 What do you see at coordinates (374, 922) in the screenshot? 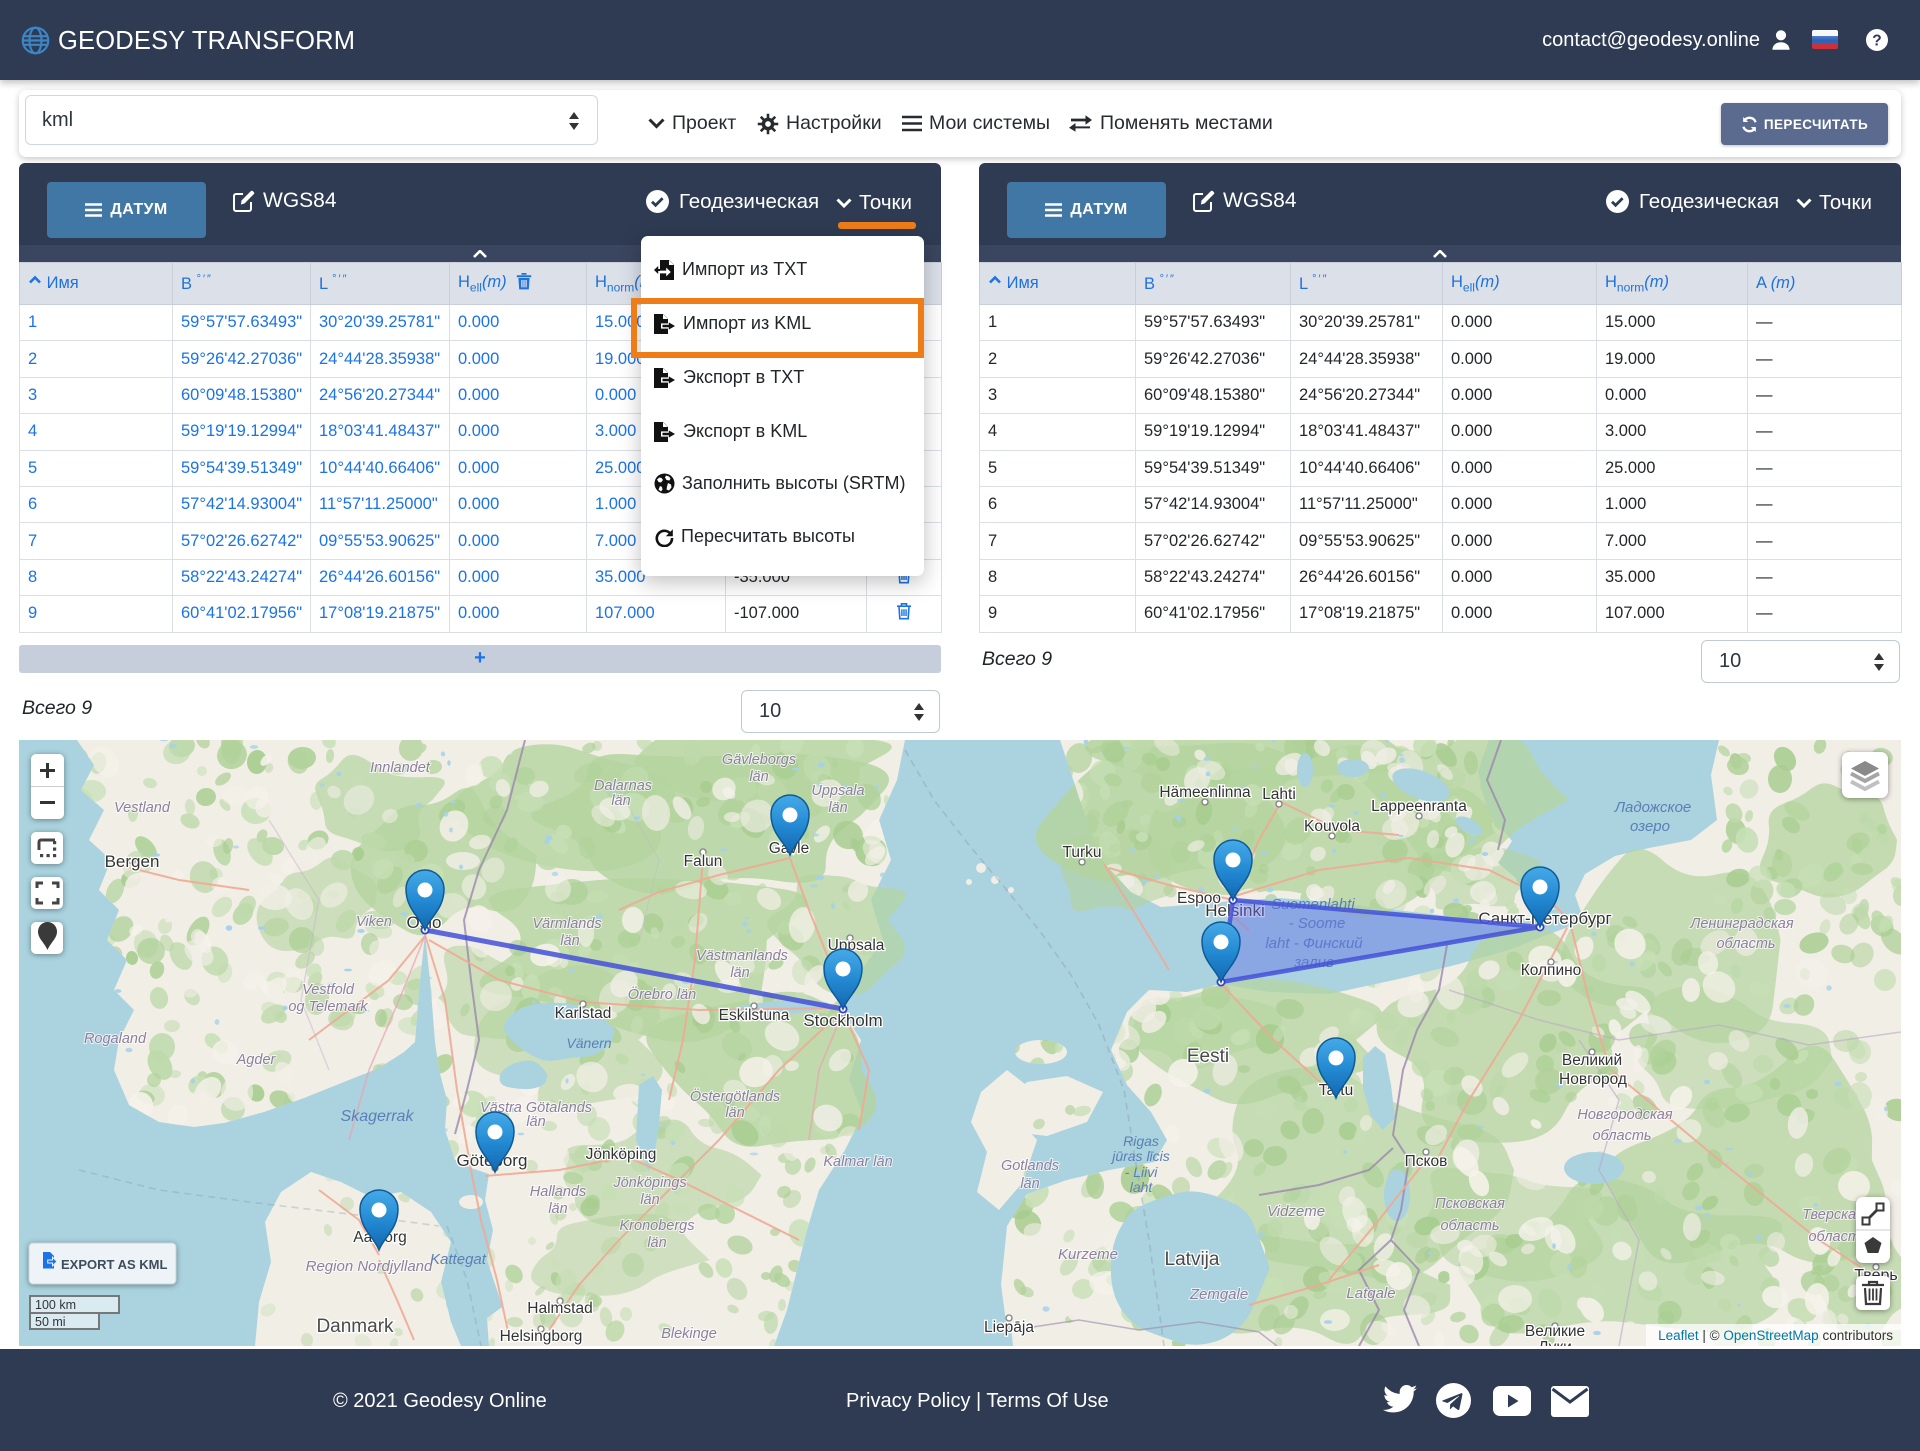
I see `svg-text: Viken` at bounding box center [374, 922].